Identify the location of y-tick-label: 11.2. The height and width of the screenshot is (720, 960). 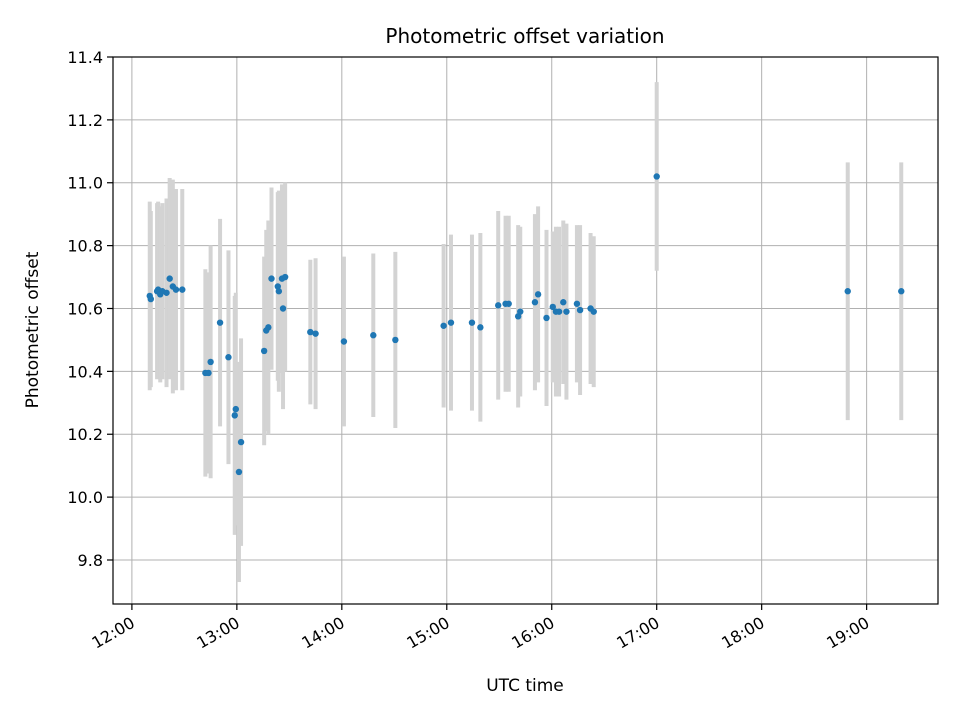
(85, 120).